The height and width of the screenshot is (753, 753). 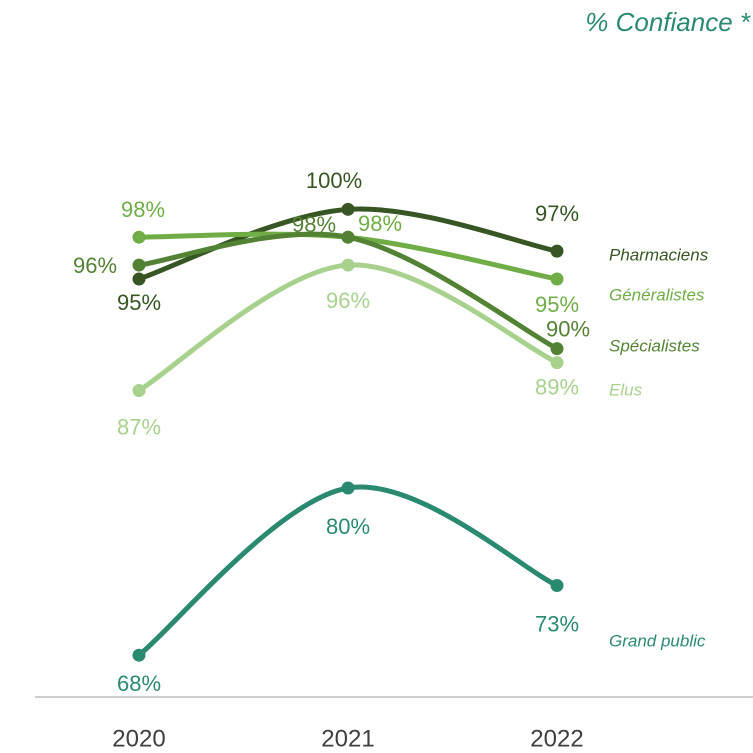 I want to click on data-label: 80%, so click(x=348, y=526).